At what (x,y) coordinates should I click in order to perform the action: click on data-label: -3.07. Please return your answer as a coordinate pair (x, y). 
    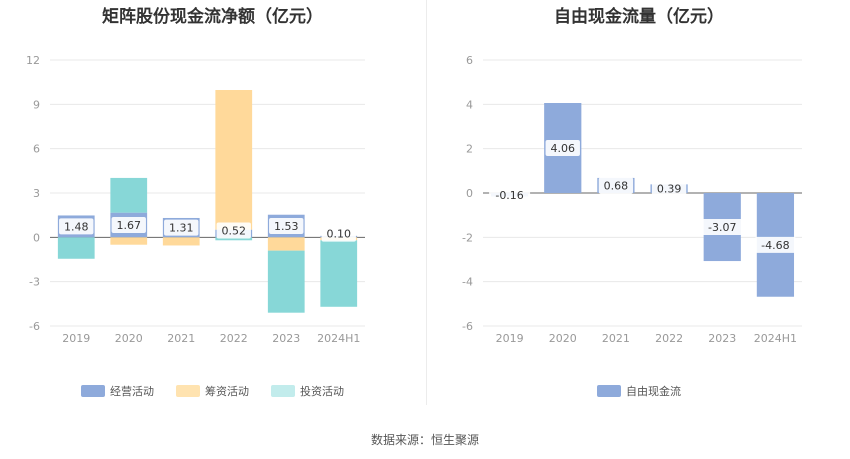
    Looking at the image, I should click on (722, 227).